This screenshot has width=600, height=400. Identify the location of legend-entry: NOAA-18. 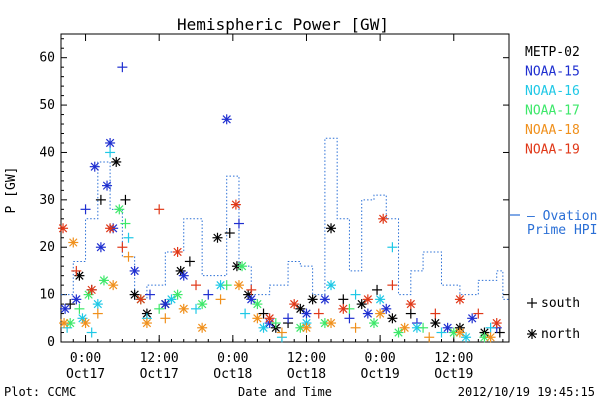
(552, 130).